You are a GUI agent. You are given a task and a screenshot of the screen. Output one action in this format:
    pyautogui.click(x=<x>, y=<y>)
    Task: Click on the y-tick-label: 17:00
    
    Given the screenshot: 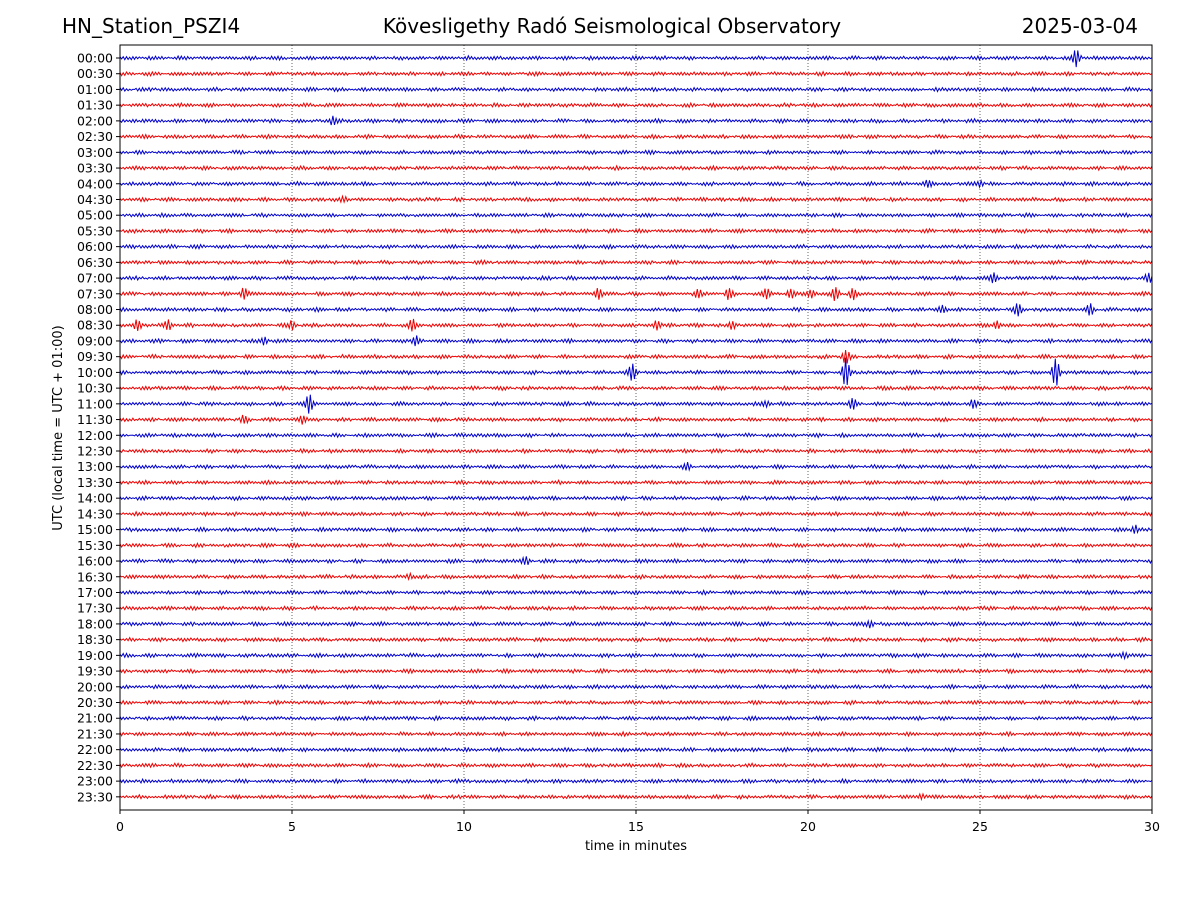 What is the action you would take?
    pyautogui.click(x=95, y=592)
    